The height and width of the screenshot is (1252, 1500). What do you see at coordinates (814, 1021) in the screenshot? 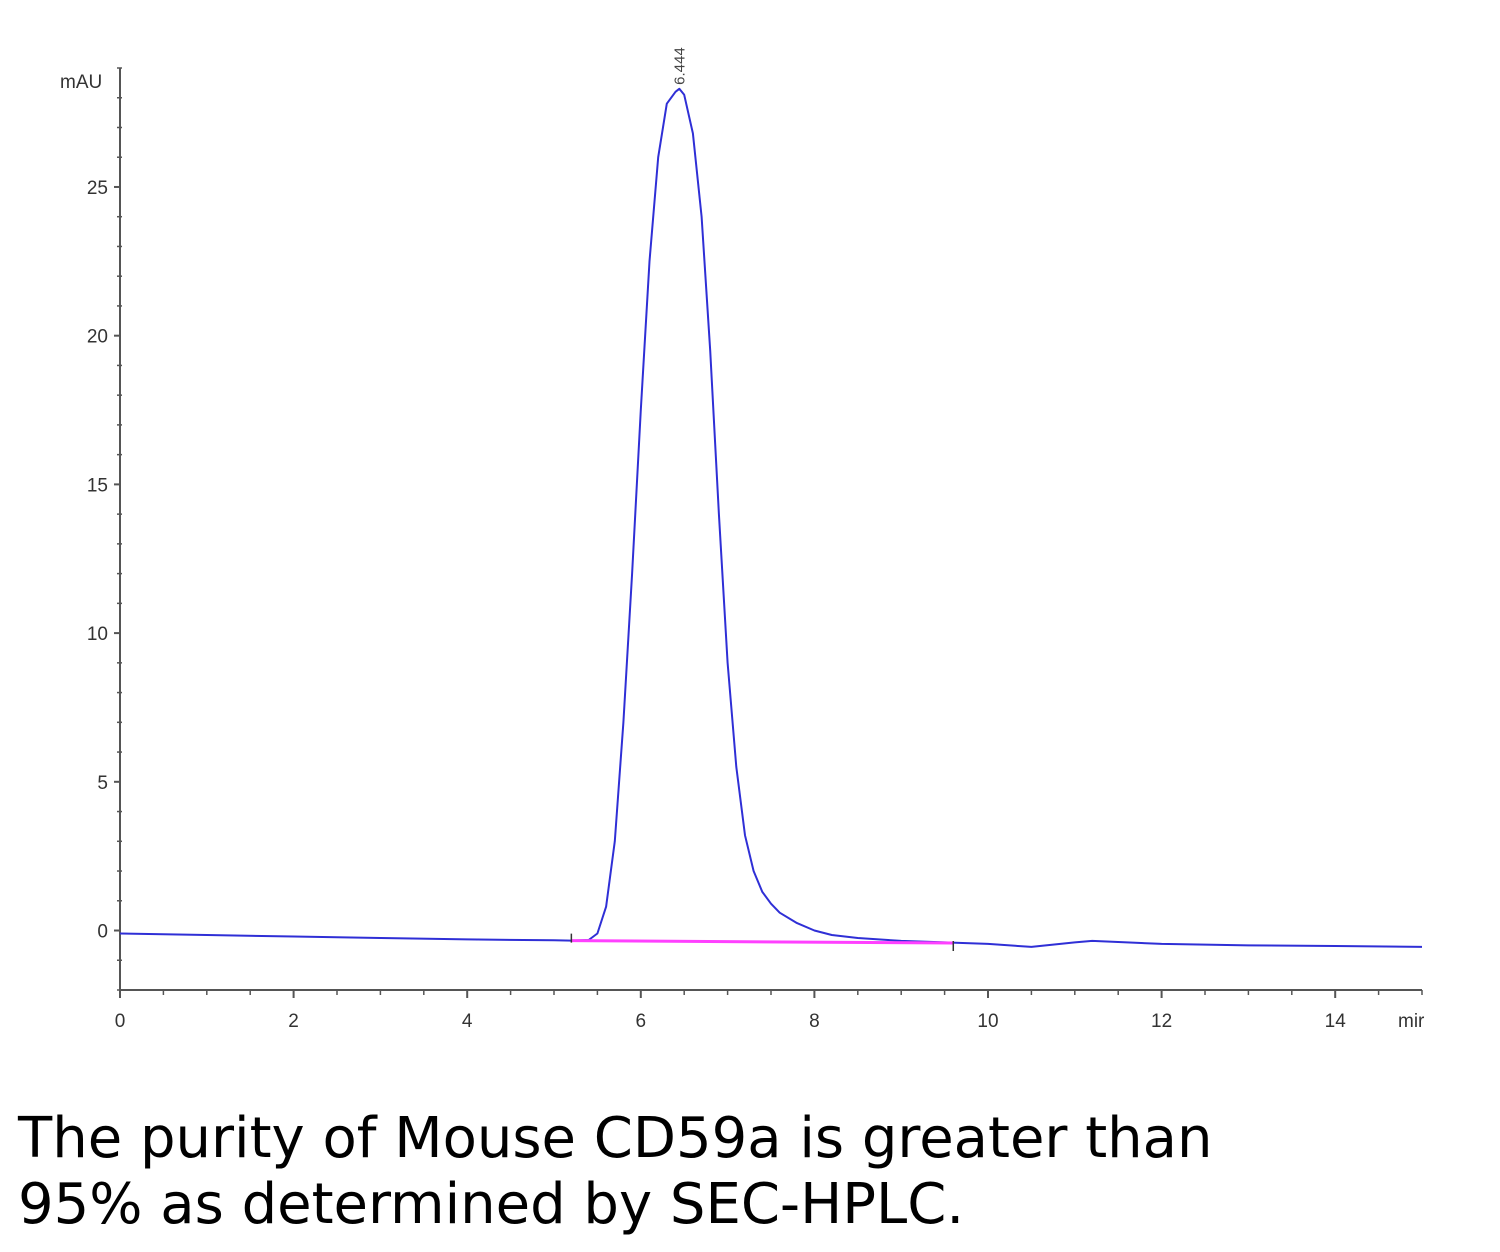
I see `x-tick-label: 8` at bounding box center [814, 1021].